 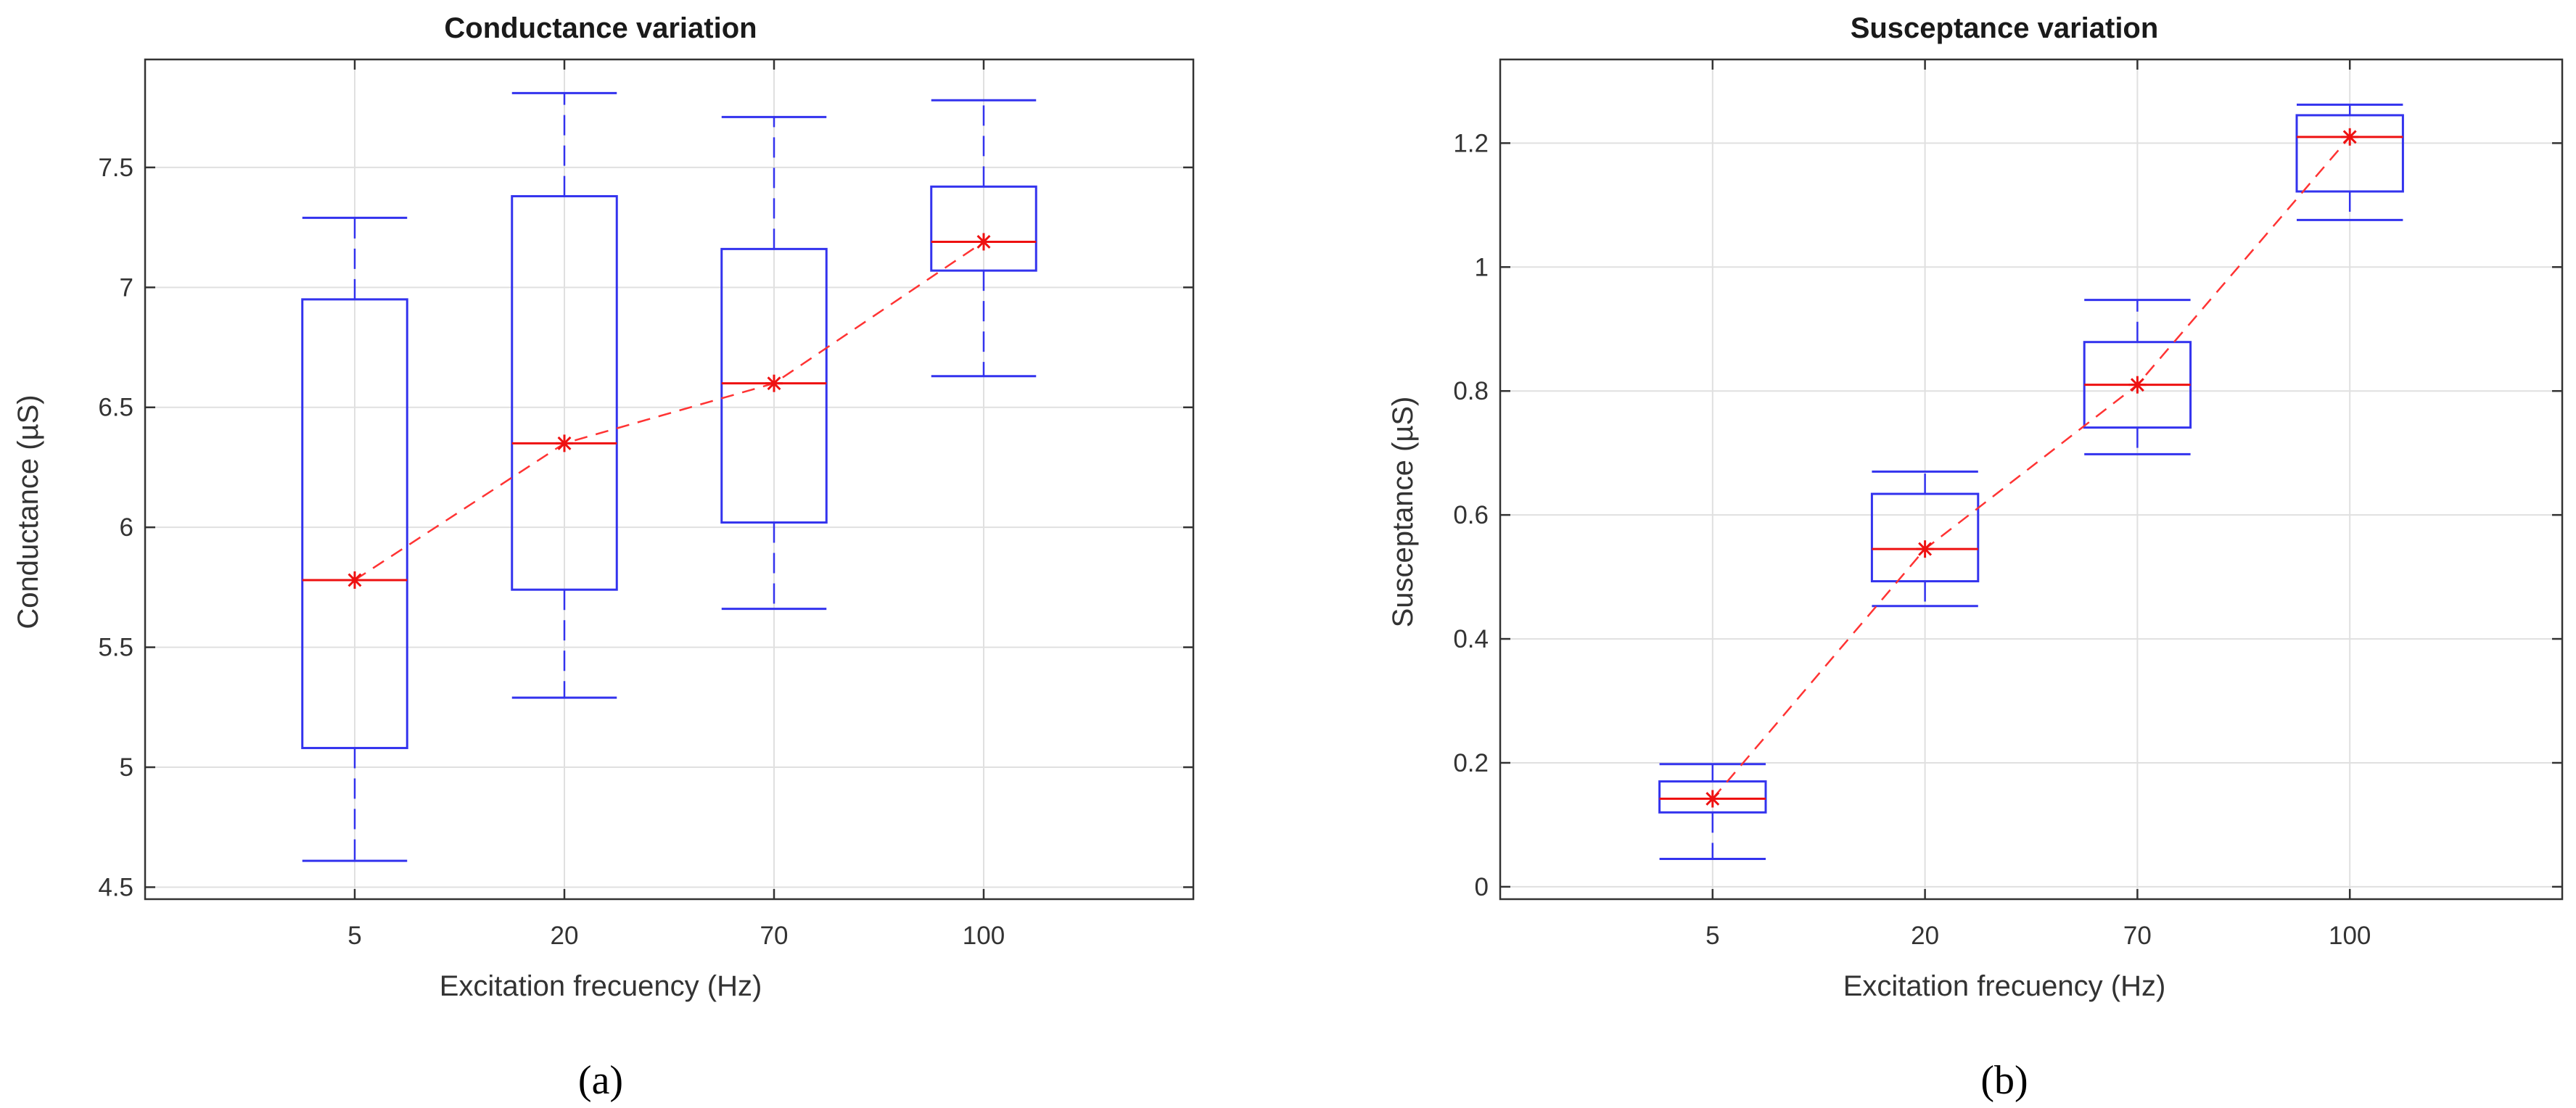 I want to click on susceptance-y-tick-label: 0.4, so click(x=1471, y=639).